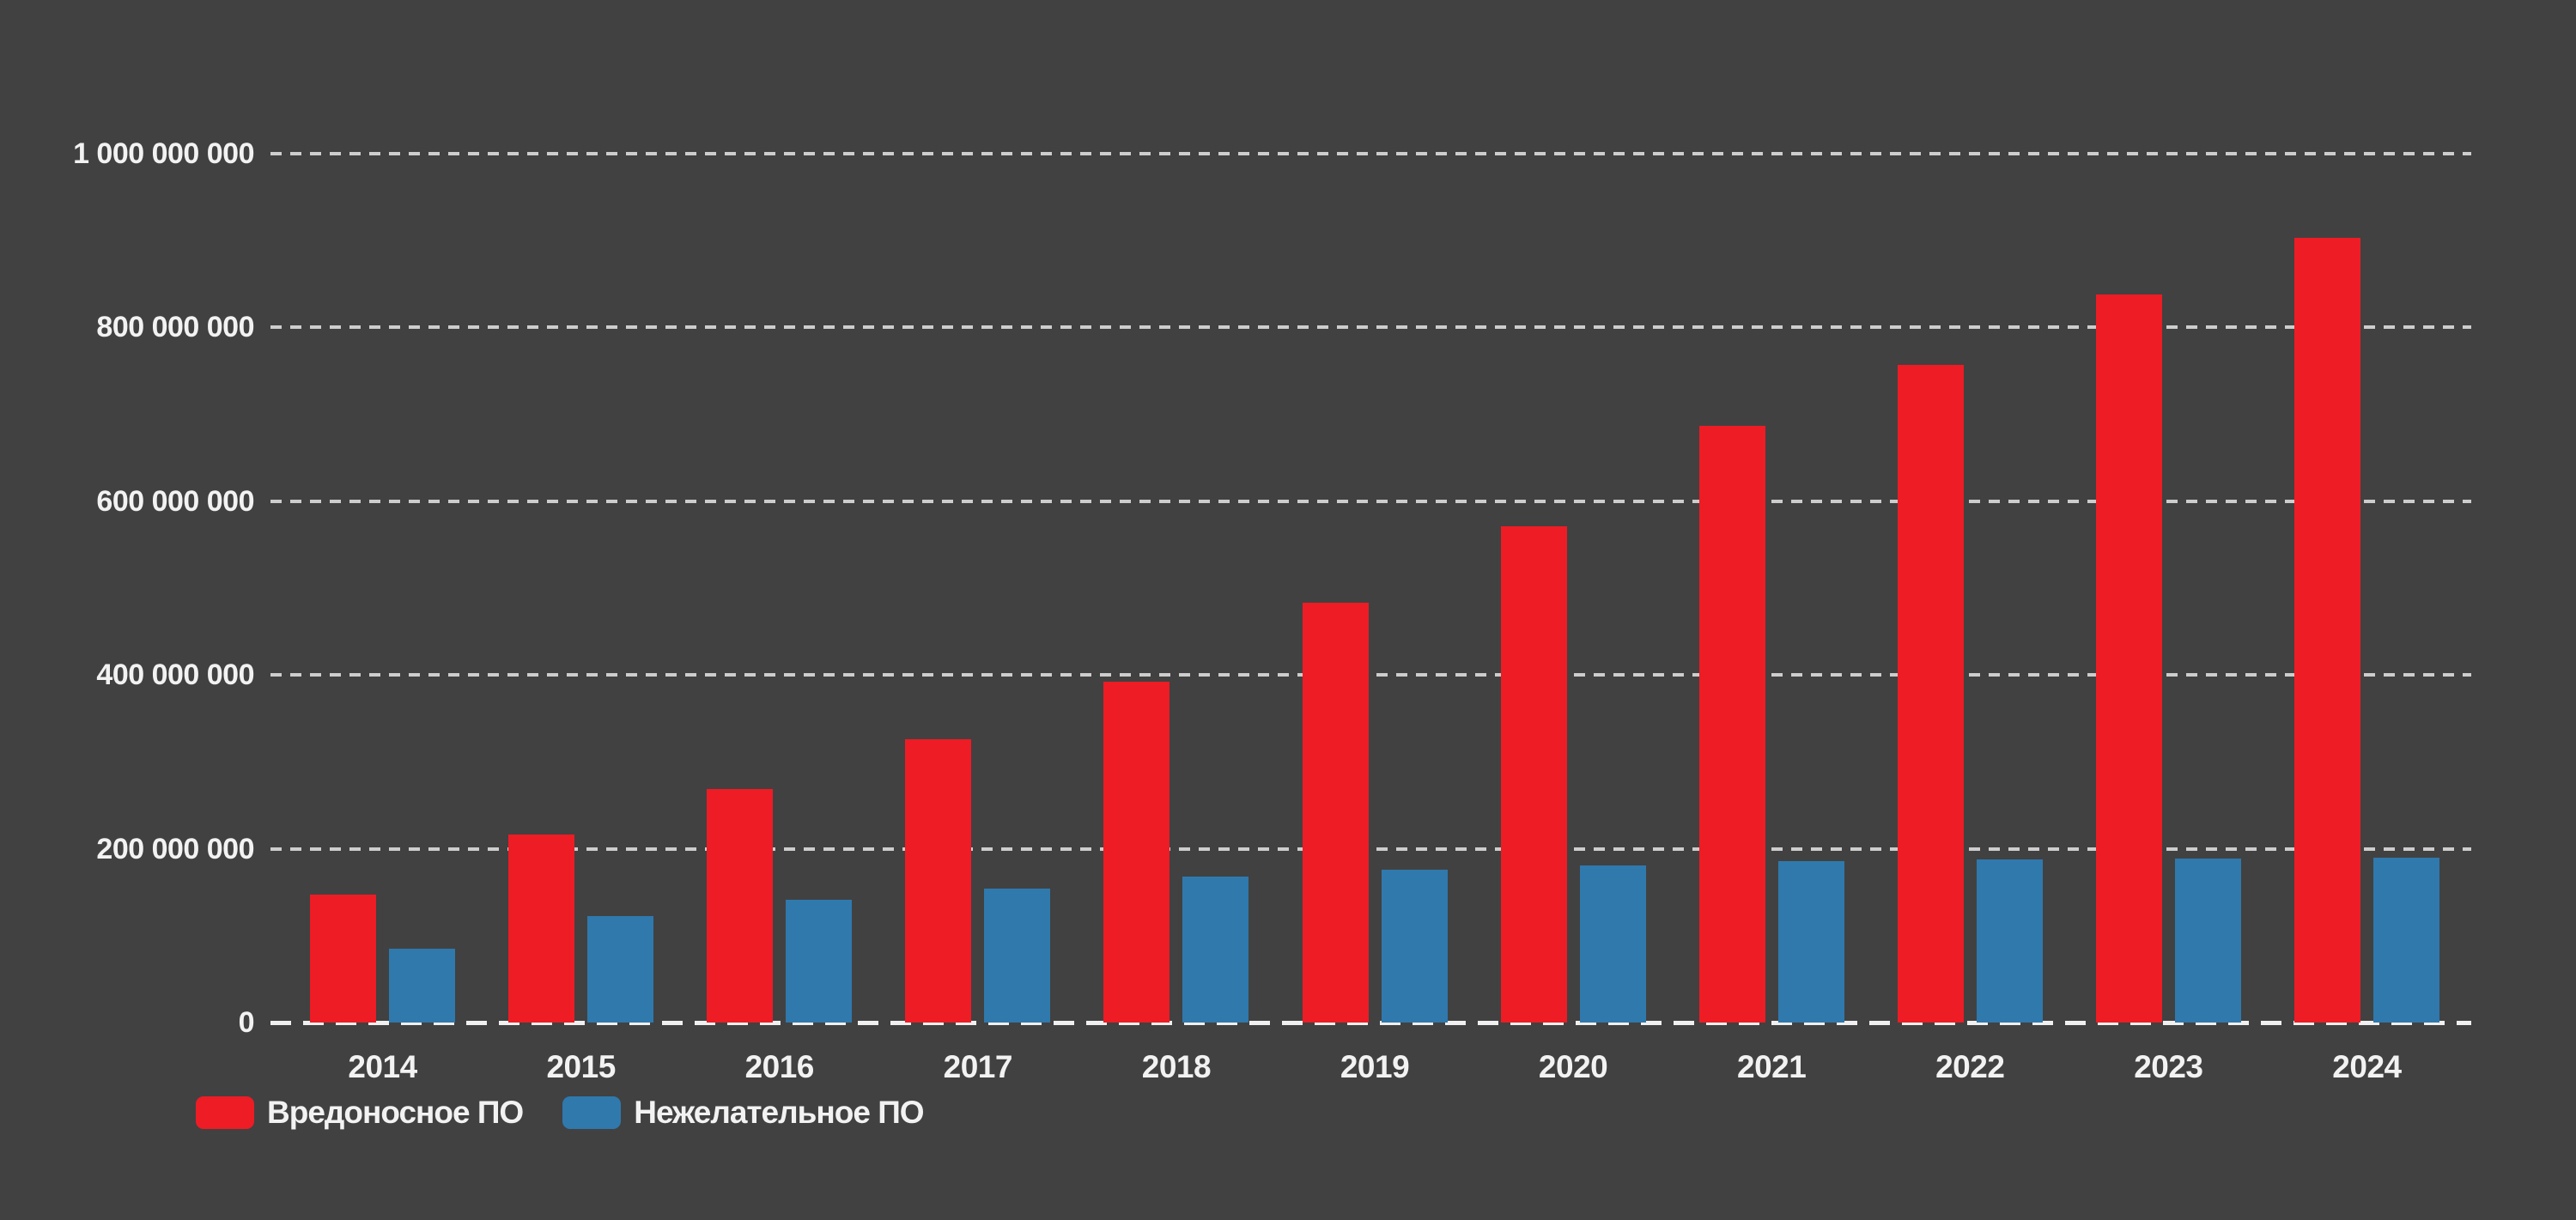  Describe the element at coordinates (1136, 852) in the screenshot. I see `bar-malware-2018` at that location.